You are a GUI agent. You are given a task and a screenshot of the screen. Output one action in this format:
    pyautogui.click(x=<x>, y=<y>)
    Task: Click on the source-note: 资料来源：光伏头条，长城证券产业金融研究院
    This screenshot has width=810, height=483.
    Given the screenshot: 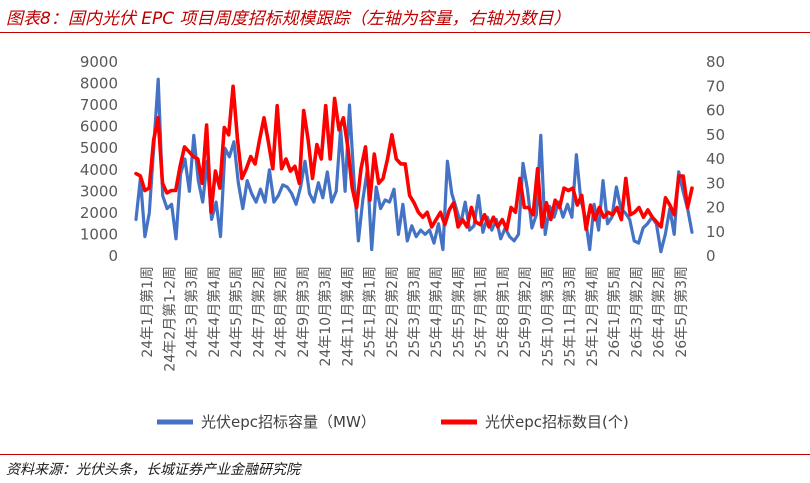 What is the action you would take?
    pyautogui.click(x=153, y=470)
    